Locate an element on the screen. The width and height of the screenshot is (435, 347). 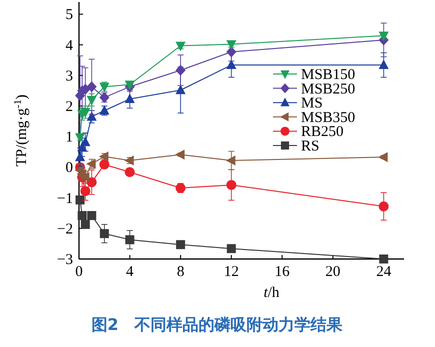
legend-label: MSB350 is located at coordinates (328, 118).